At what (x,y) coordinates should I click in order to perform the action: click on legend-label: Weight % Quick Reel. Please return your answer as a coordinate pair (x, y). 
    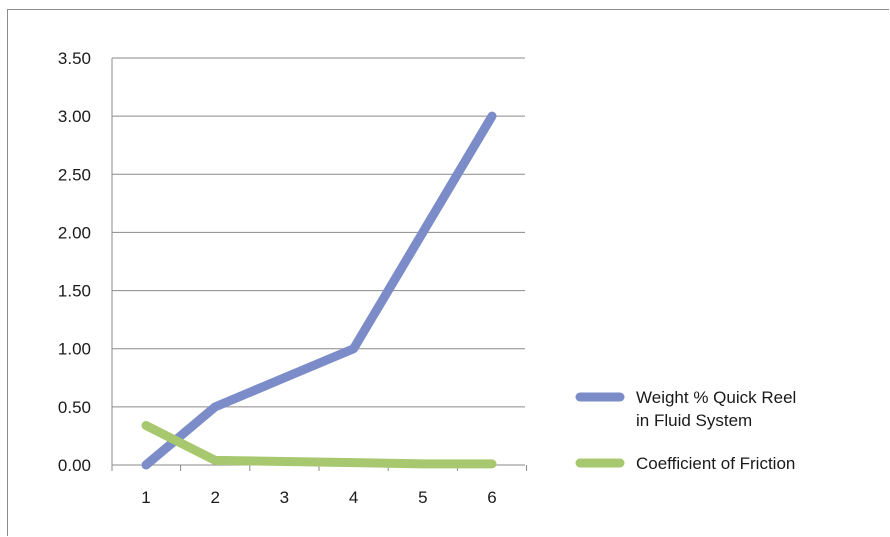
    Looking at the image, I should click on (716, 397).